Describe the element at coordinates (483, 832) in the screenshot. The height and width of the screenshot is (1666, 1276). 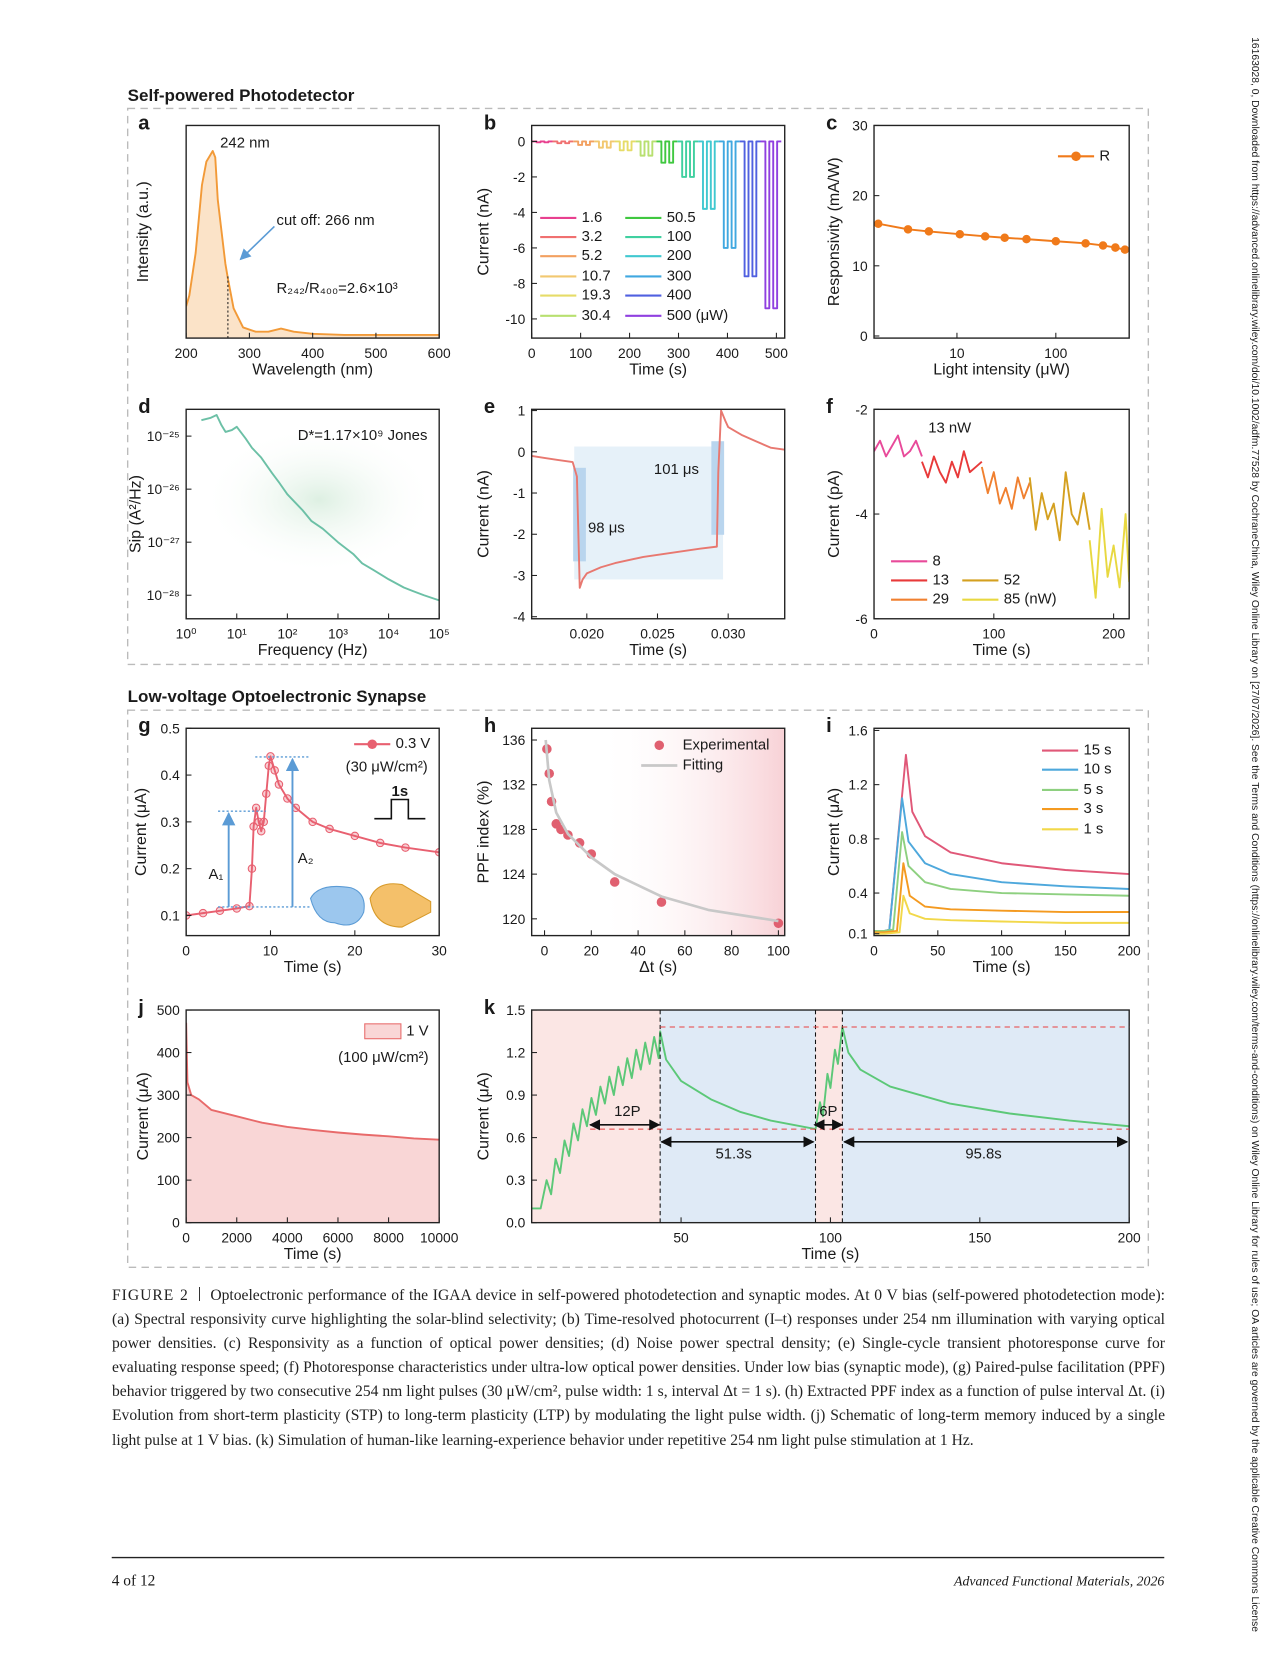
I see `y-axis-label: PPF index (%)` at that location.